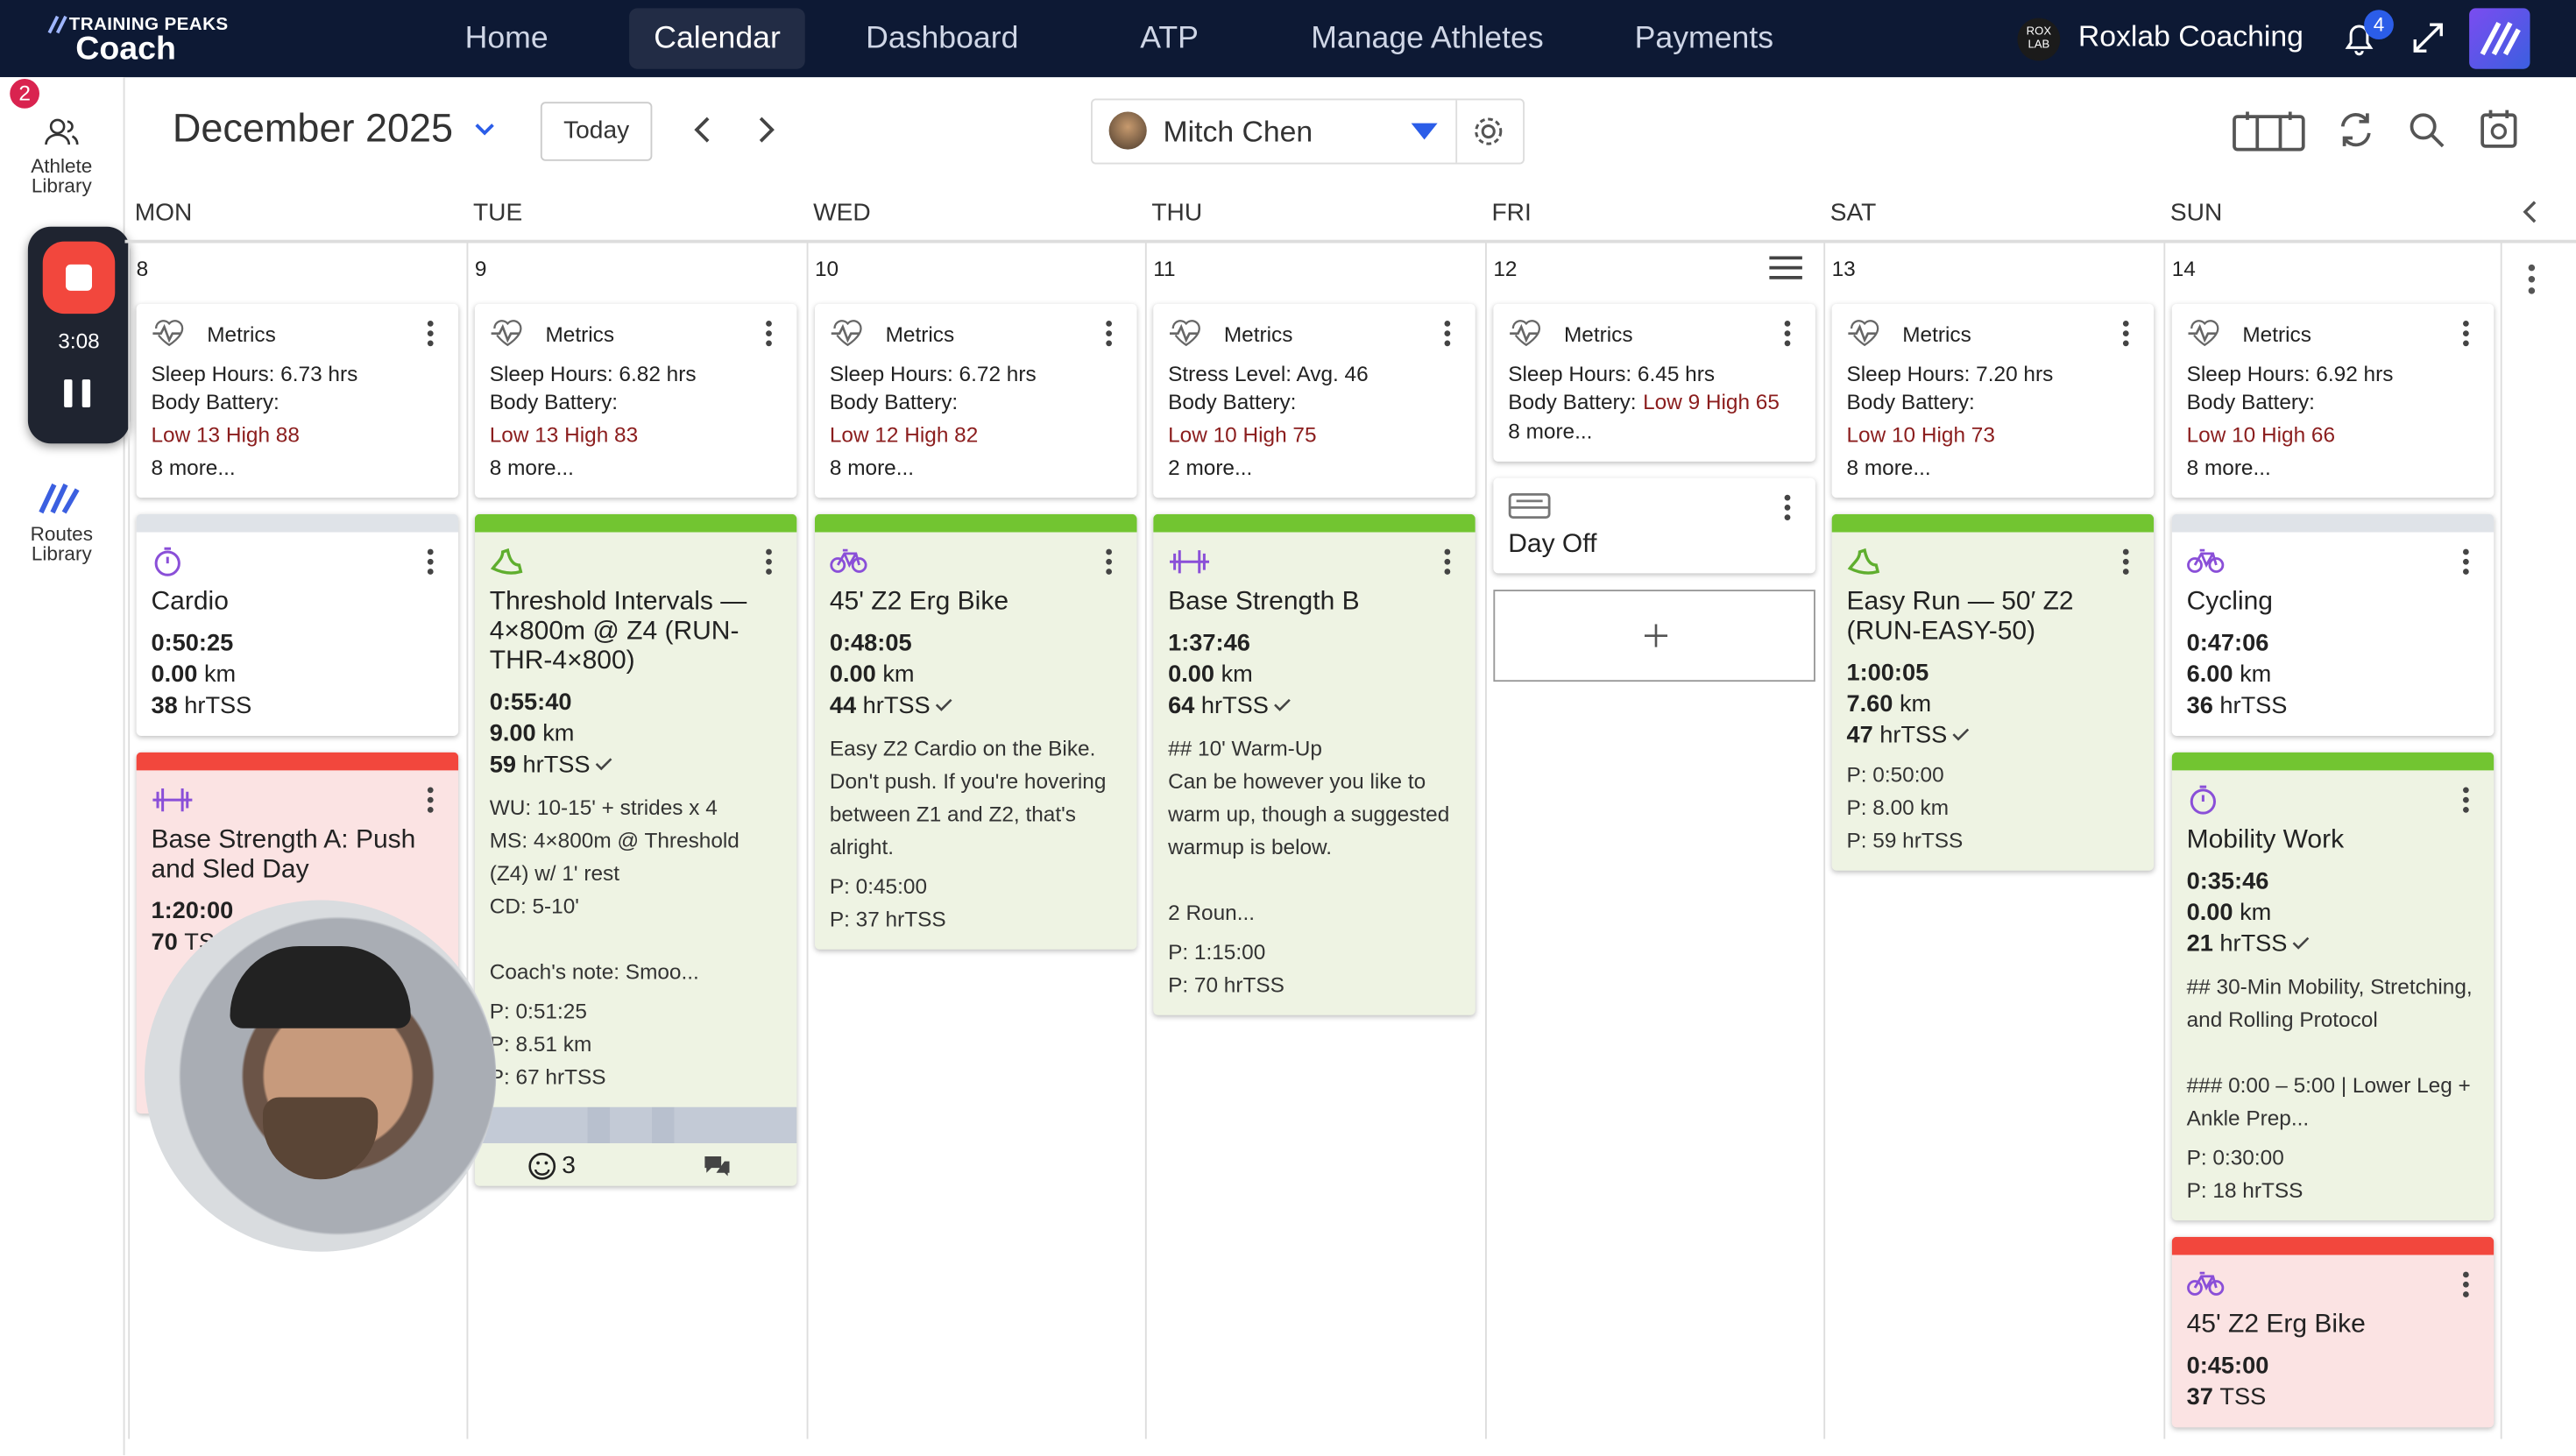 The image size is (2576, 1456). I want to click on stat: 44 hrTSS, so click(976, 707).